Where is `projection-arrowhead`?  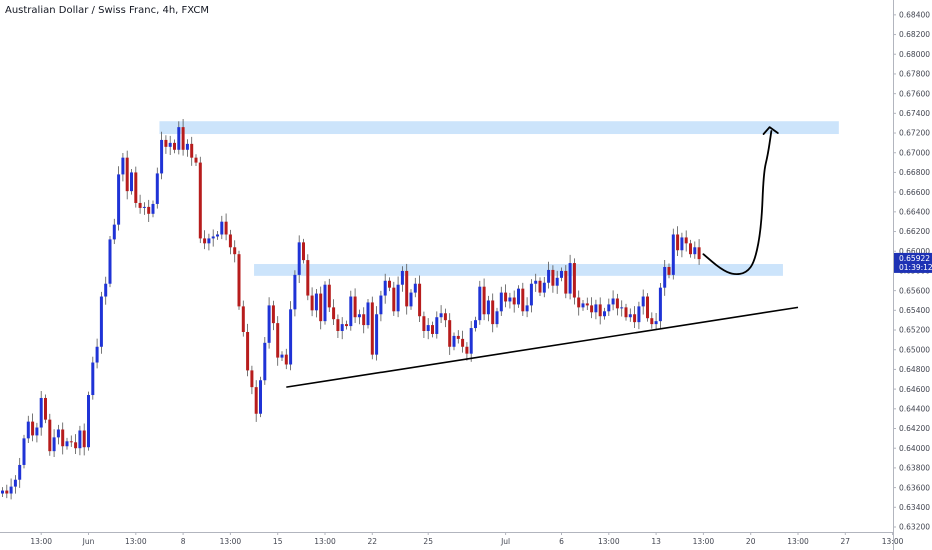 projection-arrowhead is located at coordinates (770, 130).